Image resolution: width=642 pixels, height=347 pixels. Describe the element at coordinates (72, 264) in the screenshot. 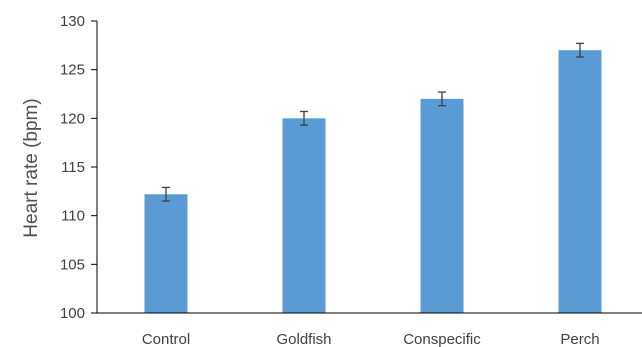

I see `y-tick-label: 105` at that location.